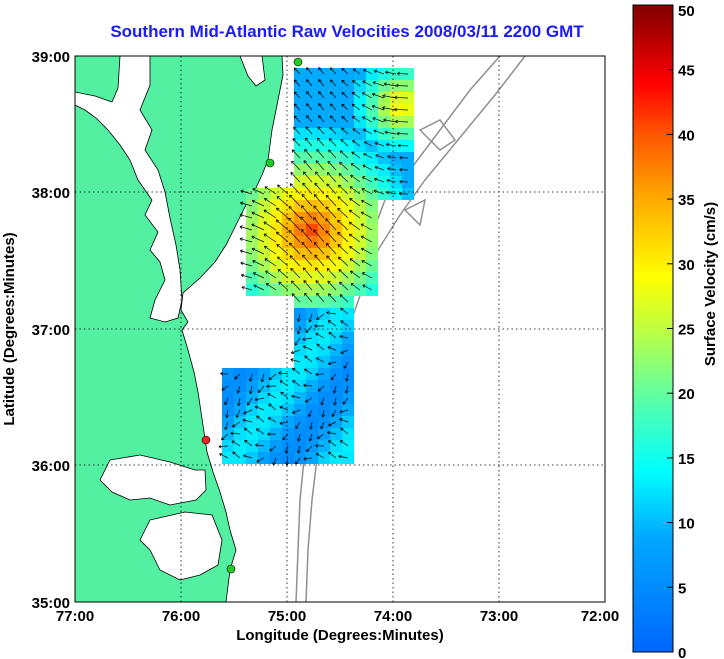 Image resolution: width=724 pixels, height=659 pixels. I want to click on x-tick-label: 77:00, so click(75, 616).